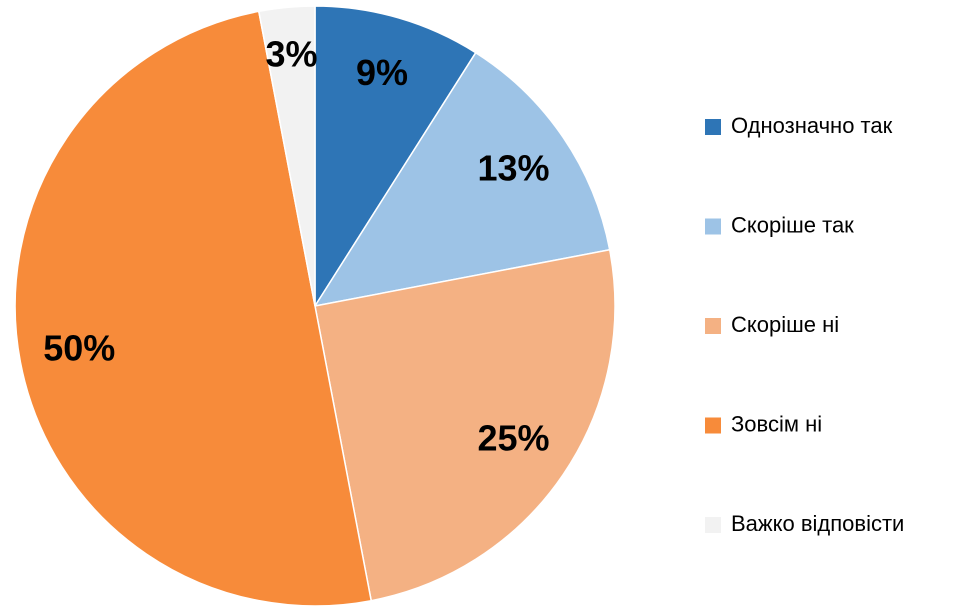 The height and width of the screenshot is (607, 974). I want to click on data-label: 13%, so click(513, 168).